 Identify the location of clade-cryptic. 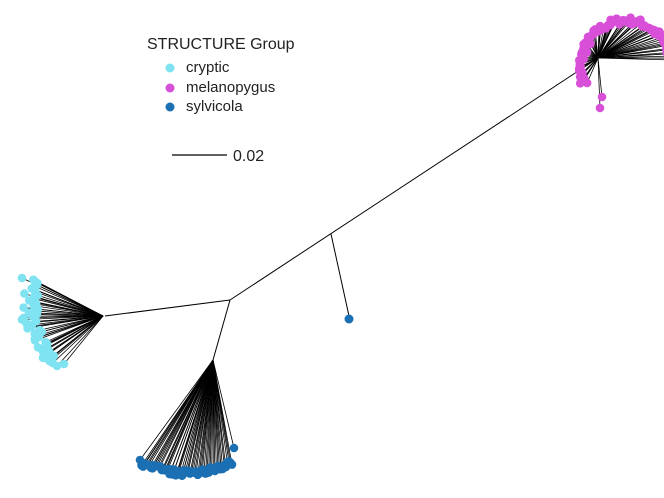
(60, 322).